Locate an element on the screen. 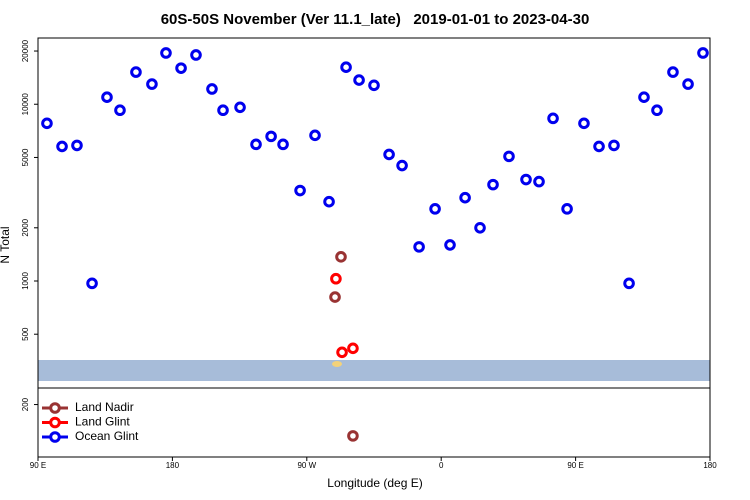 The height and width of the screenshot is (500, 750). y-tick-label: 1000 is located at coordinates (25, 281).